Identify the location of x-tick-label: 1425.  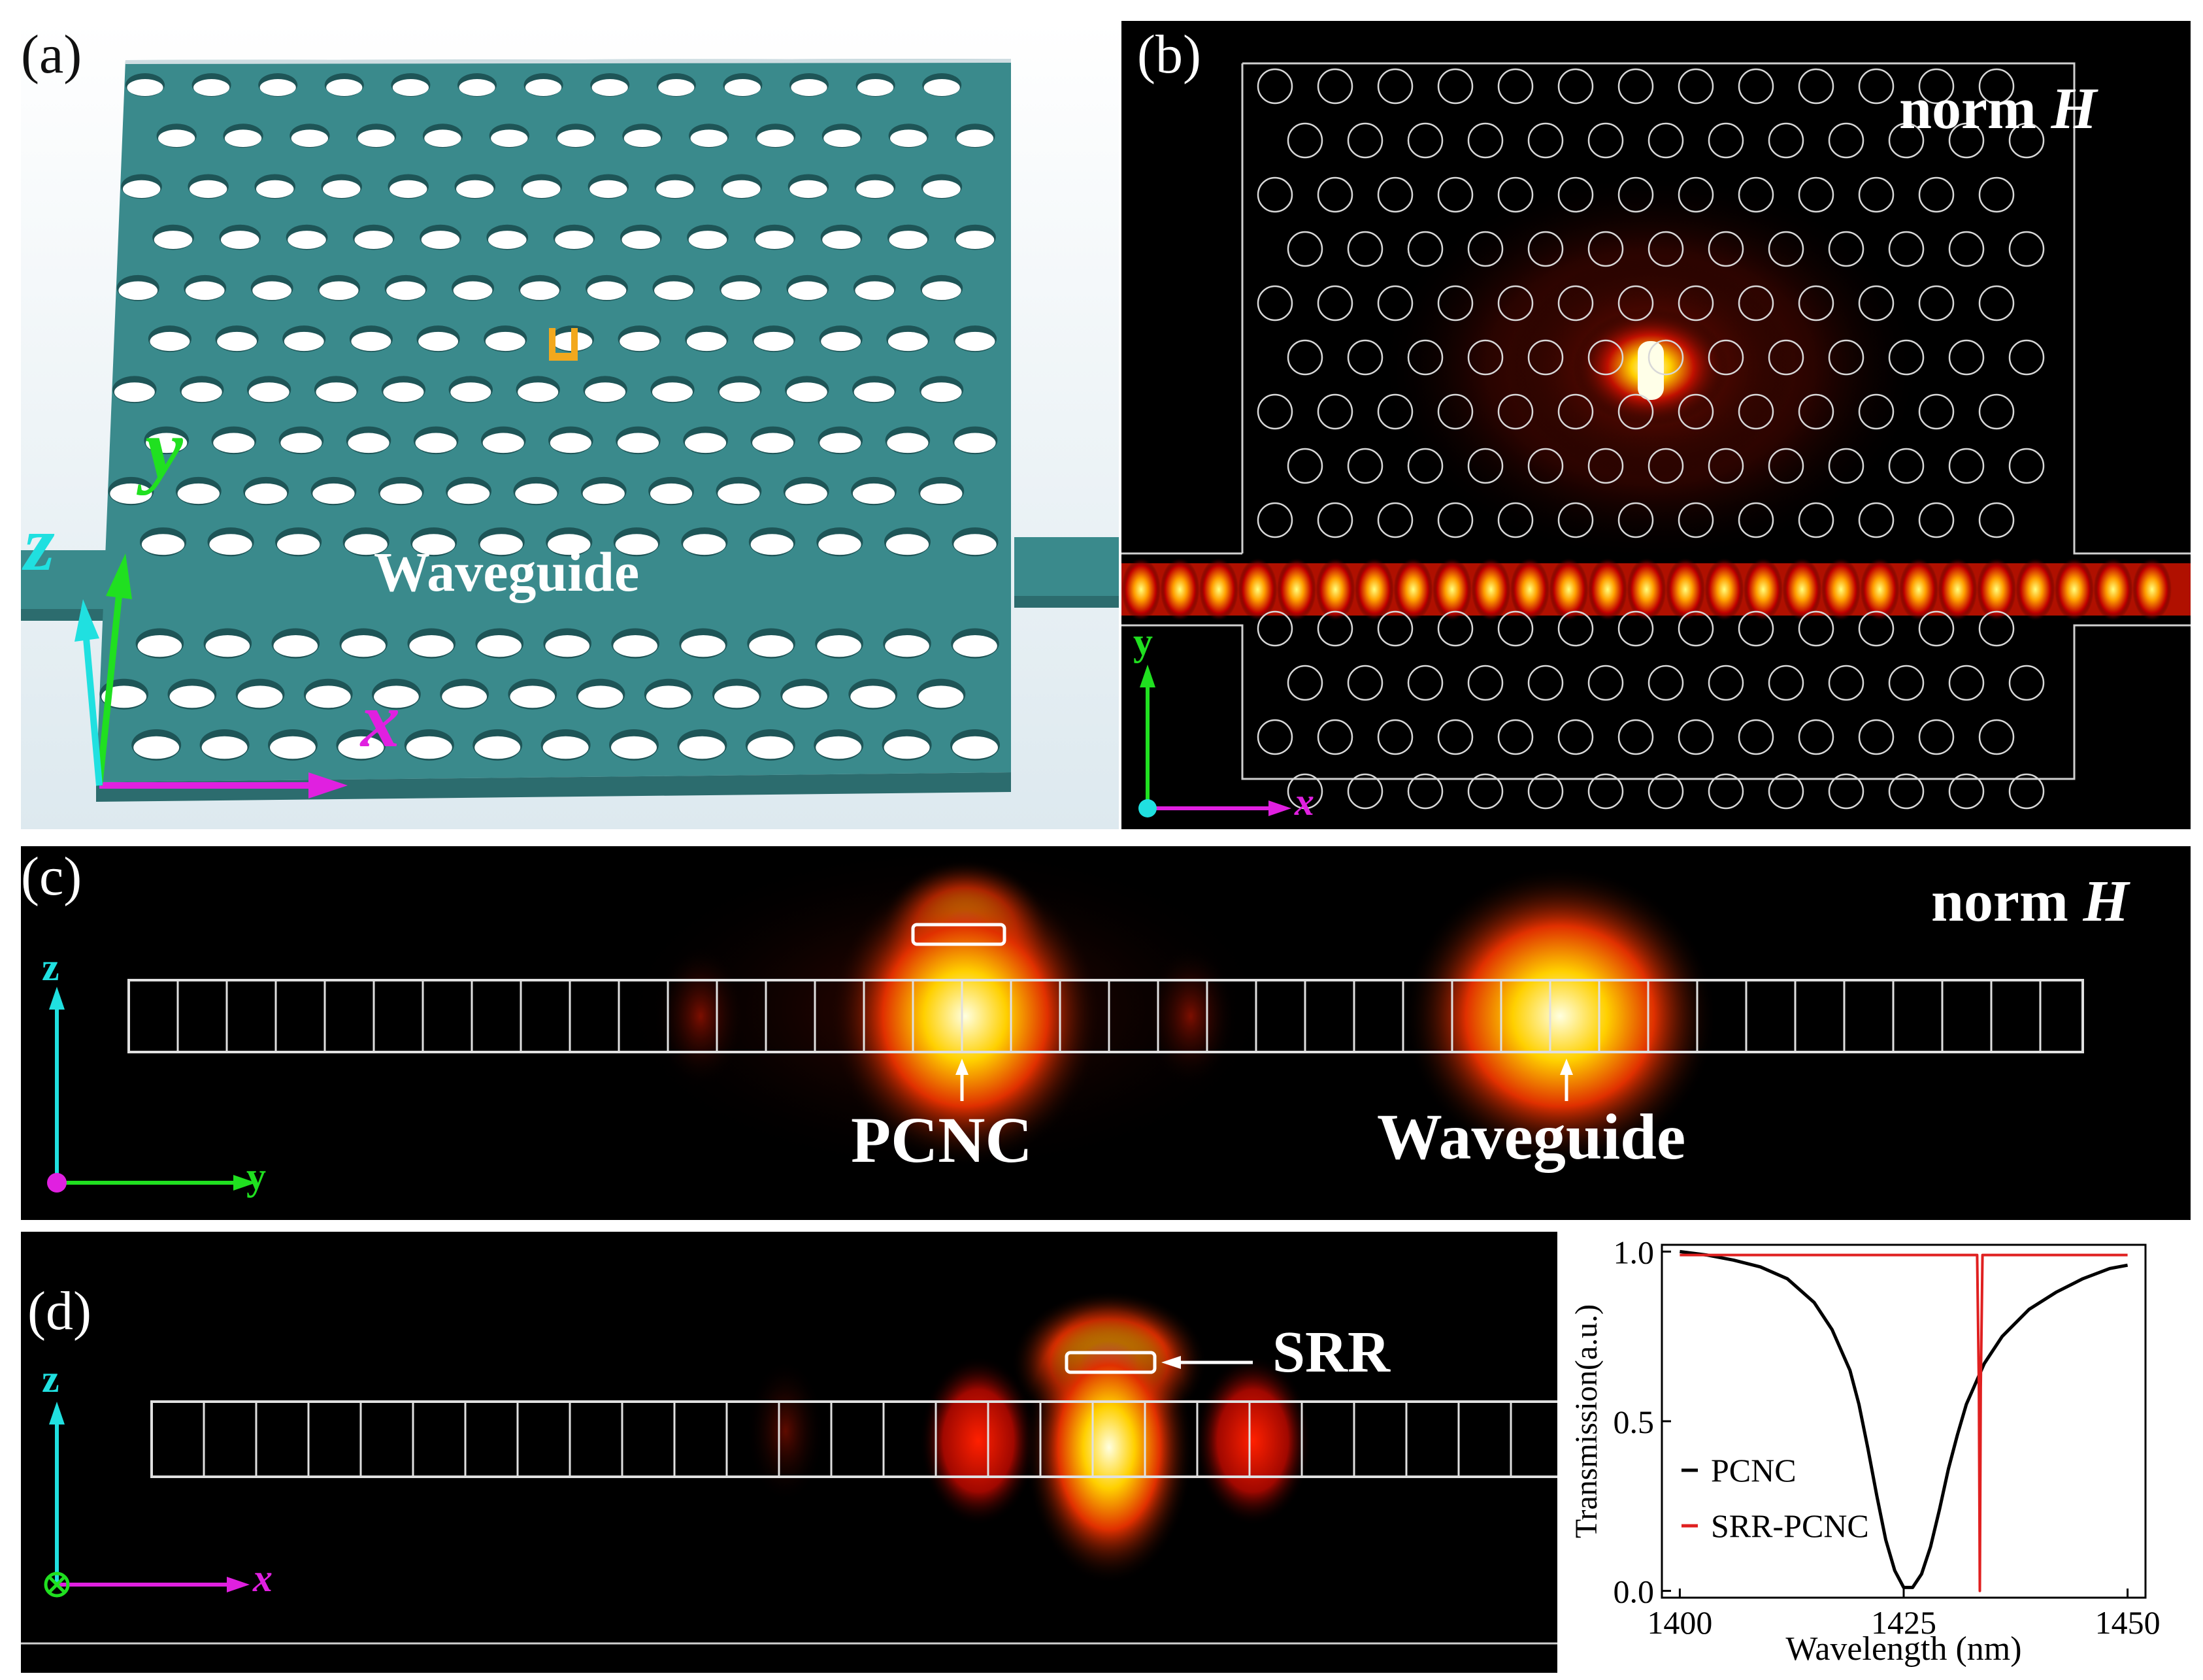
(1904, 1622).